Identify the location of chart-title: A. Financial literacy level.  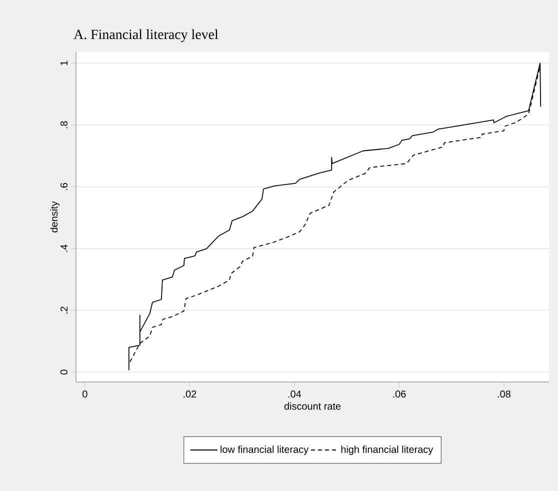
(146, 35).